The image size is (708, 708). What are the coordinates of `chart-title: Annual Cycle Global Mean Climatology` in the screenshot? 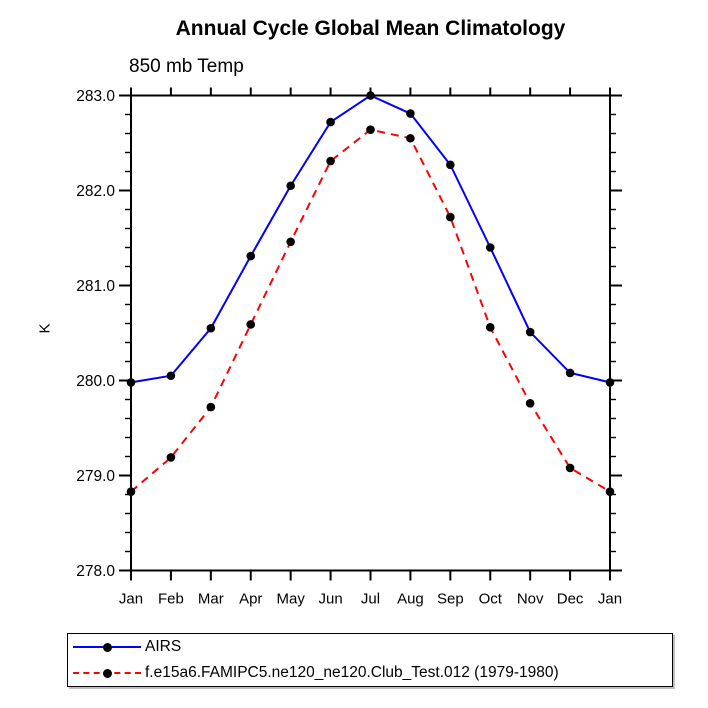 It's located at (370, 28).